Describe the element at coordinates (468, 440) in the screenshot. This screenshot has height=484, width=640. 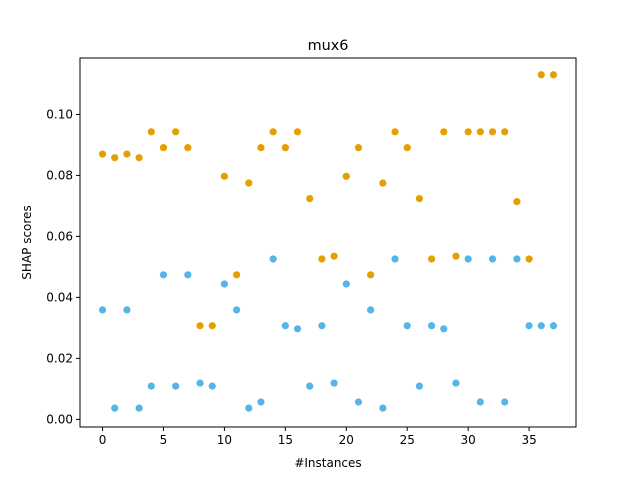
I see `x-tick-label: 30` at that location.